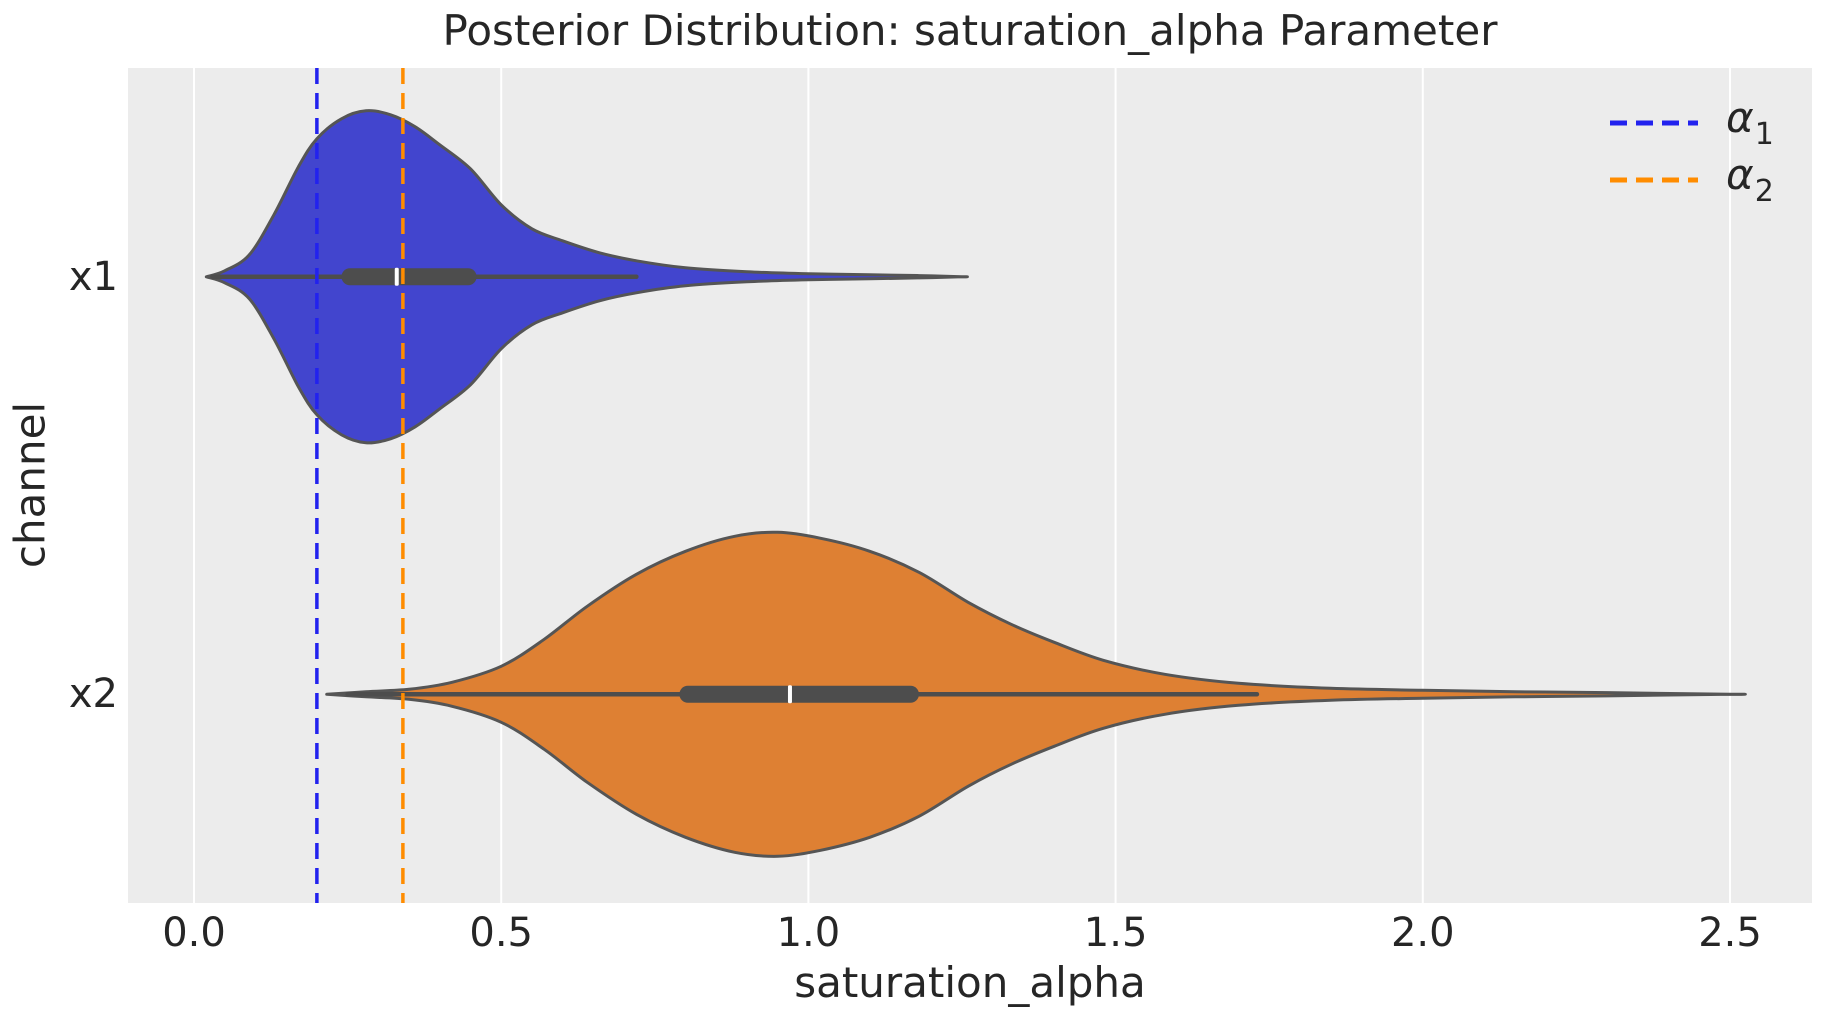  I want to click on legend-label: α1, so click(1750, 122).